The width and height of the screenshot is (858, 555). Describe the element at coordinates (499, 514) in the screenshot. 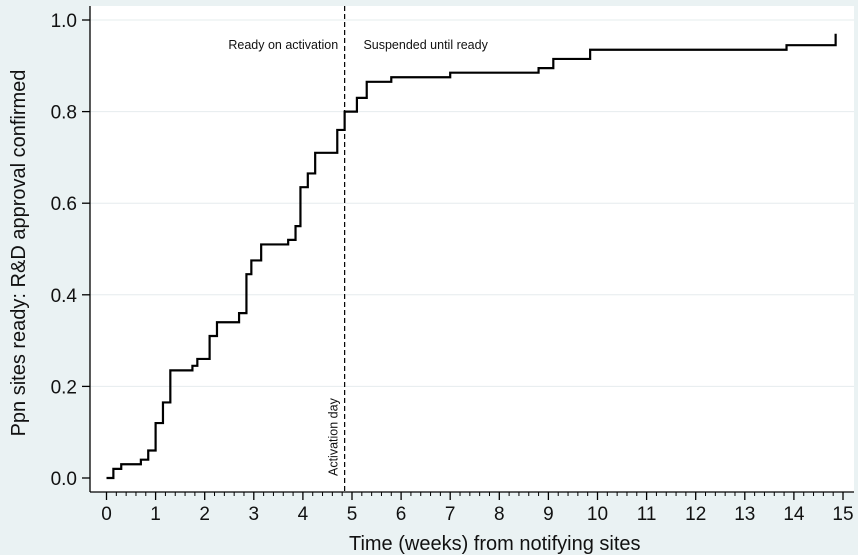

I see `x-tick-label: 8` at that location.